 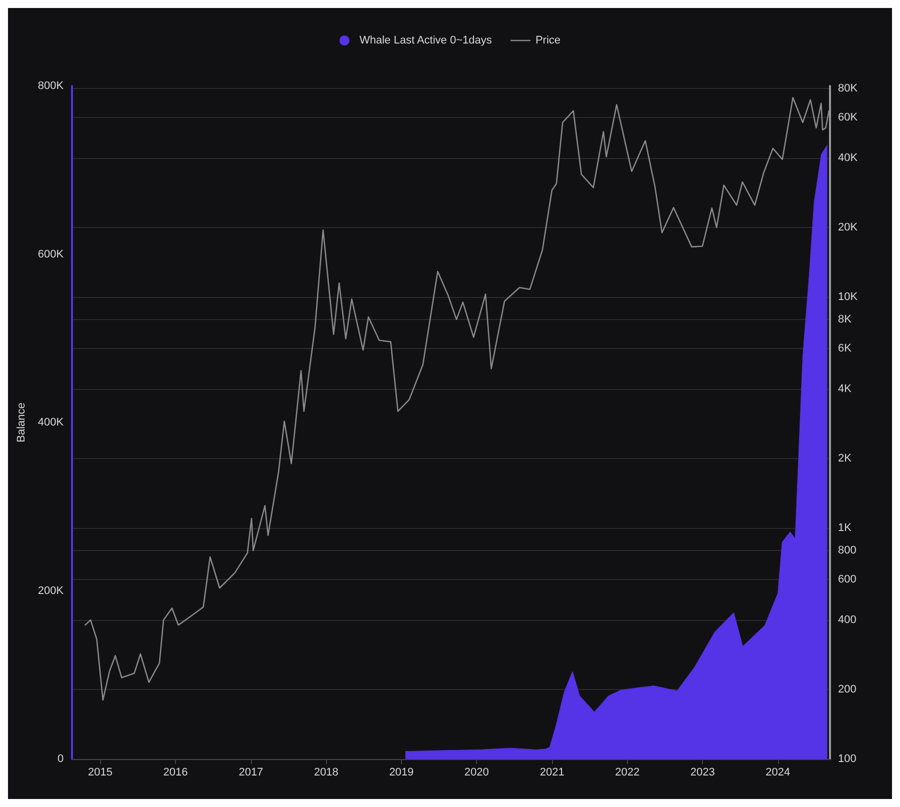 What do you see at coordinates (51, 422) in the screenshot?
I see `y-tick-label: 400K` at bounding box center [51, 422].